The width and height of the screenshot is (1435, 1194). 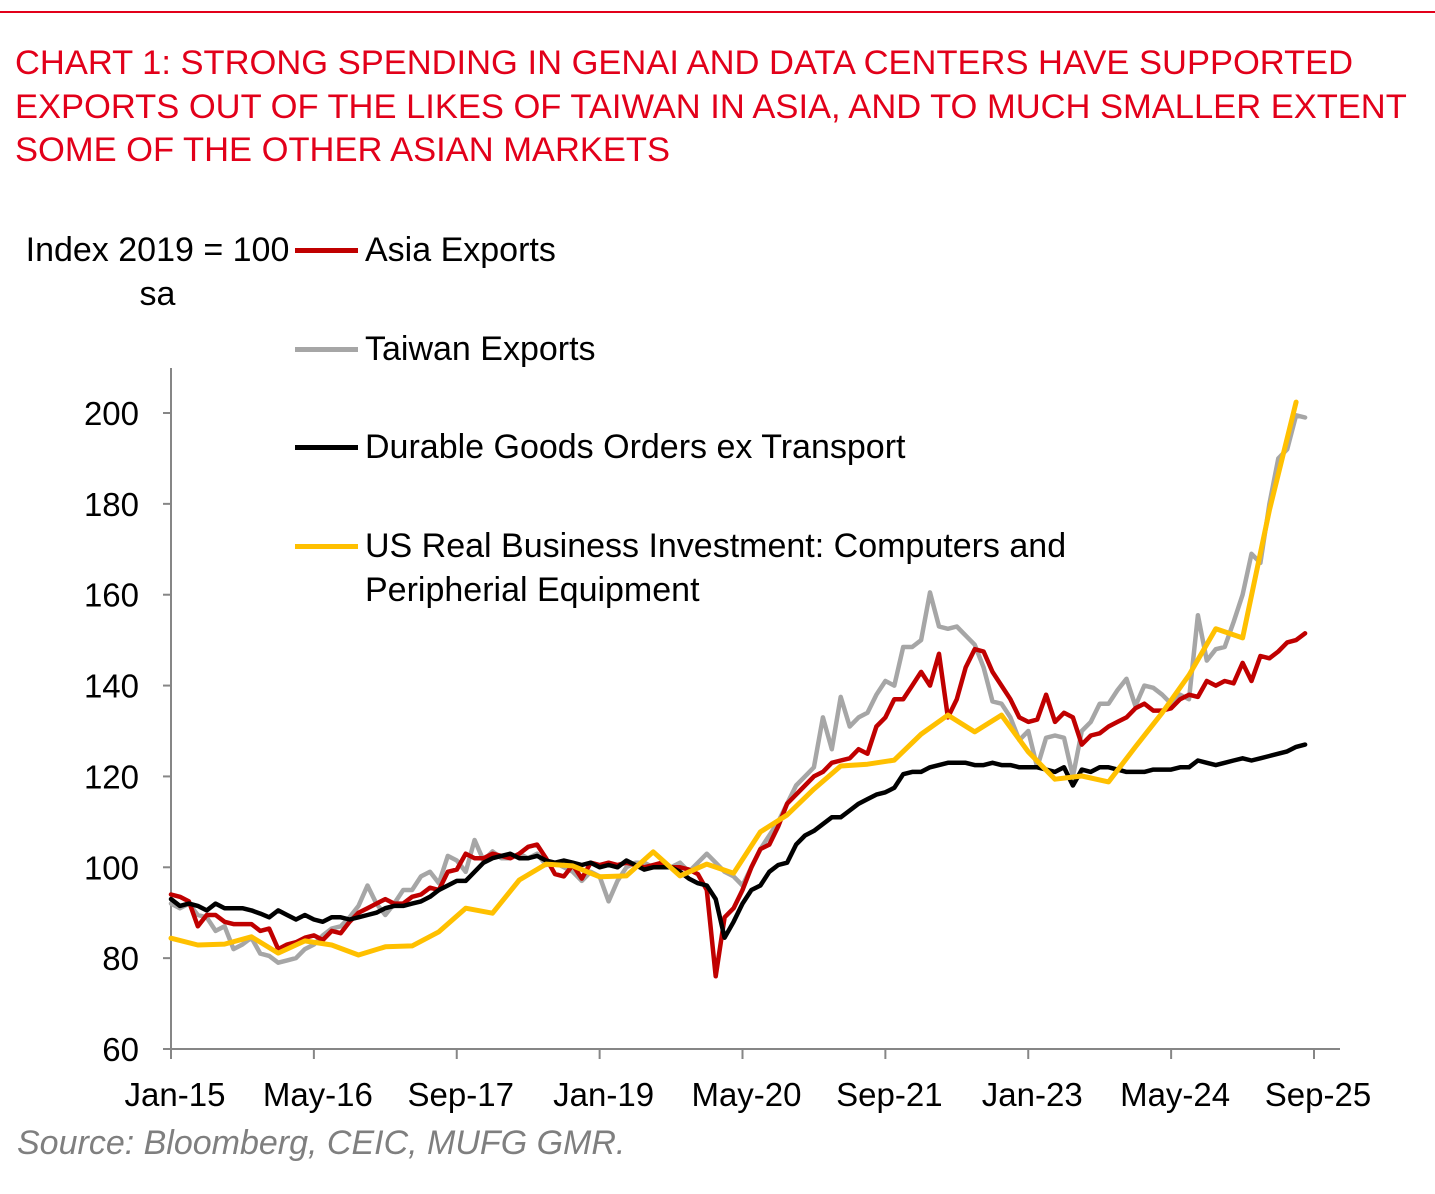 I want to click on series-line-durable-goods-orders-ex-transport, so click(x=738, y=841).